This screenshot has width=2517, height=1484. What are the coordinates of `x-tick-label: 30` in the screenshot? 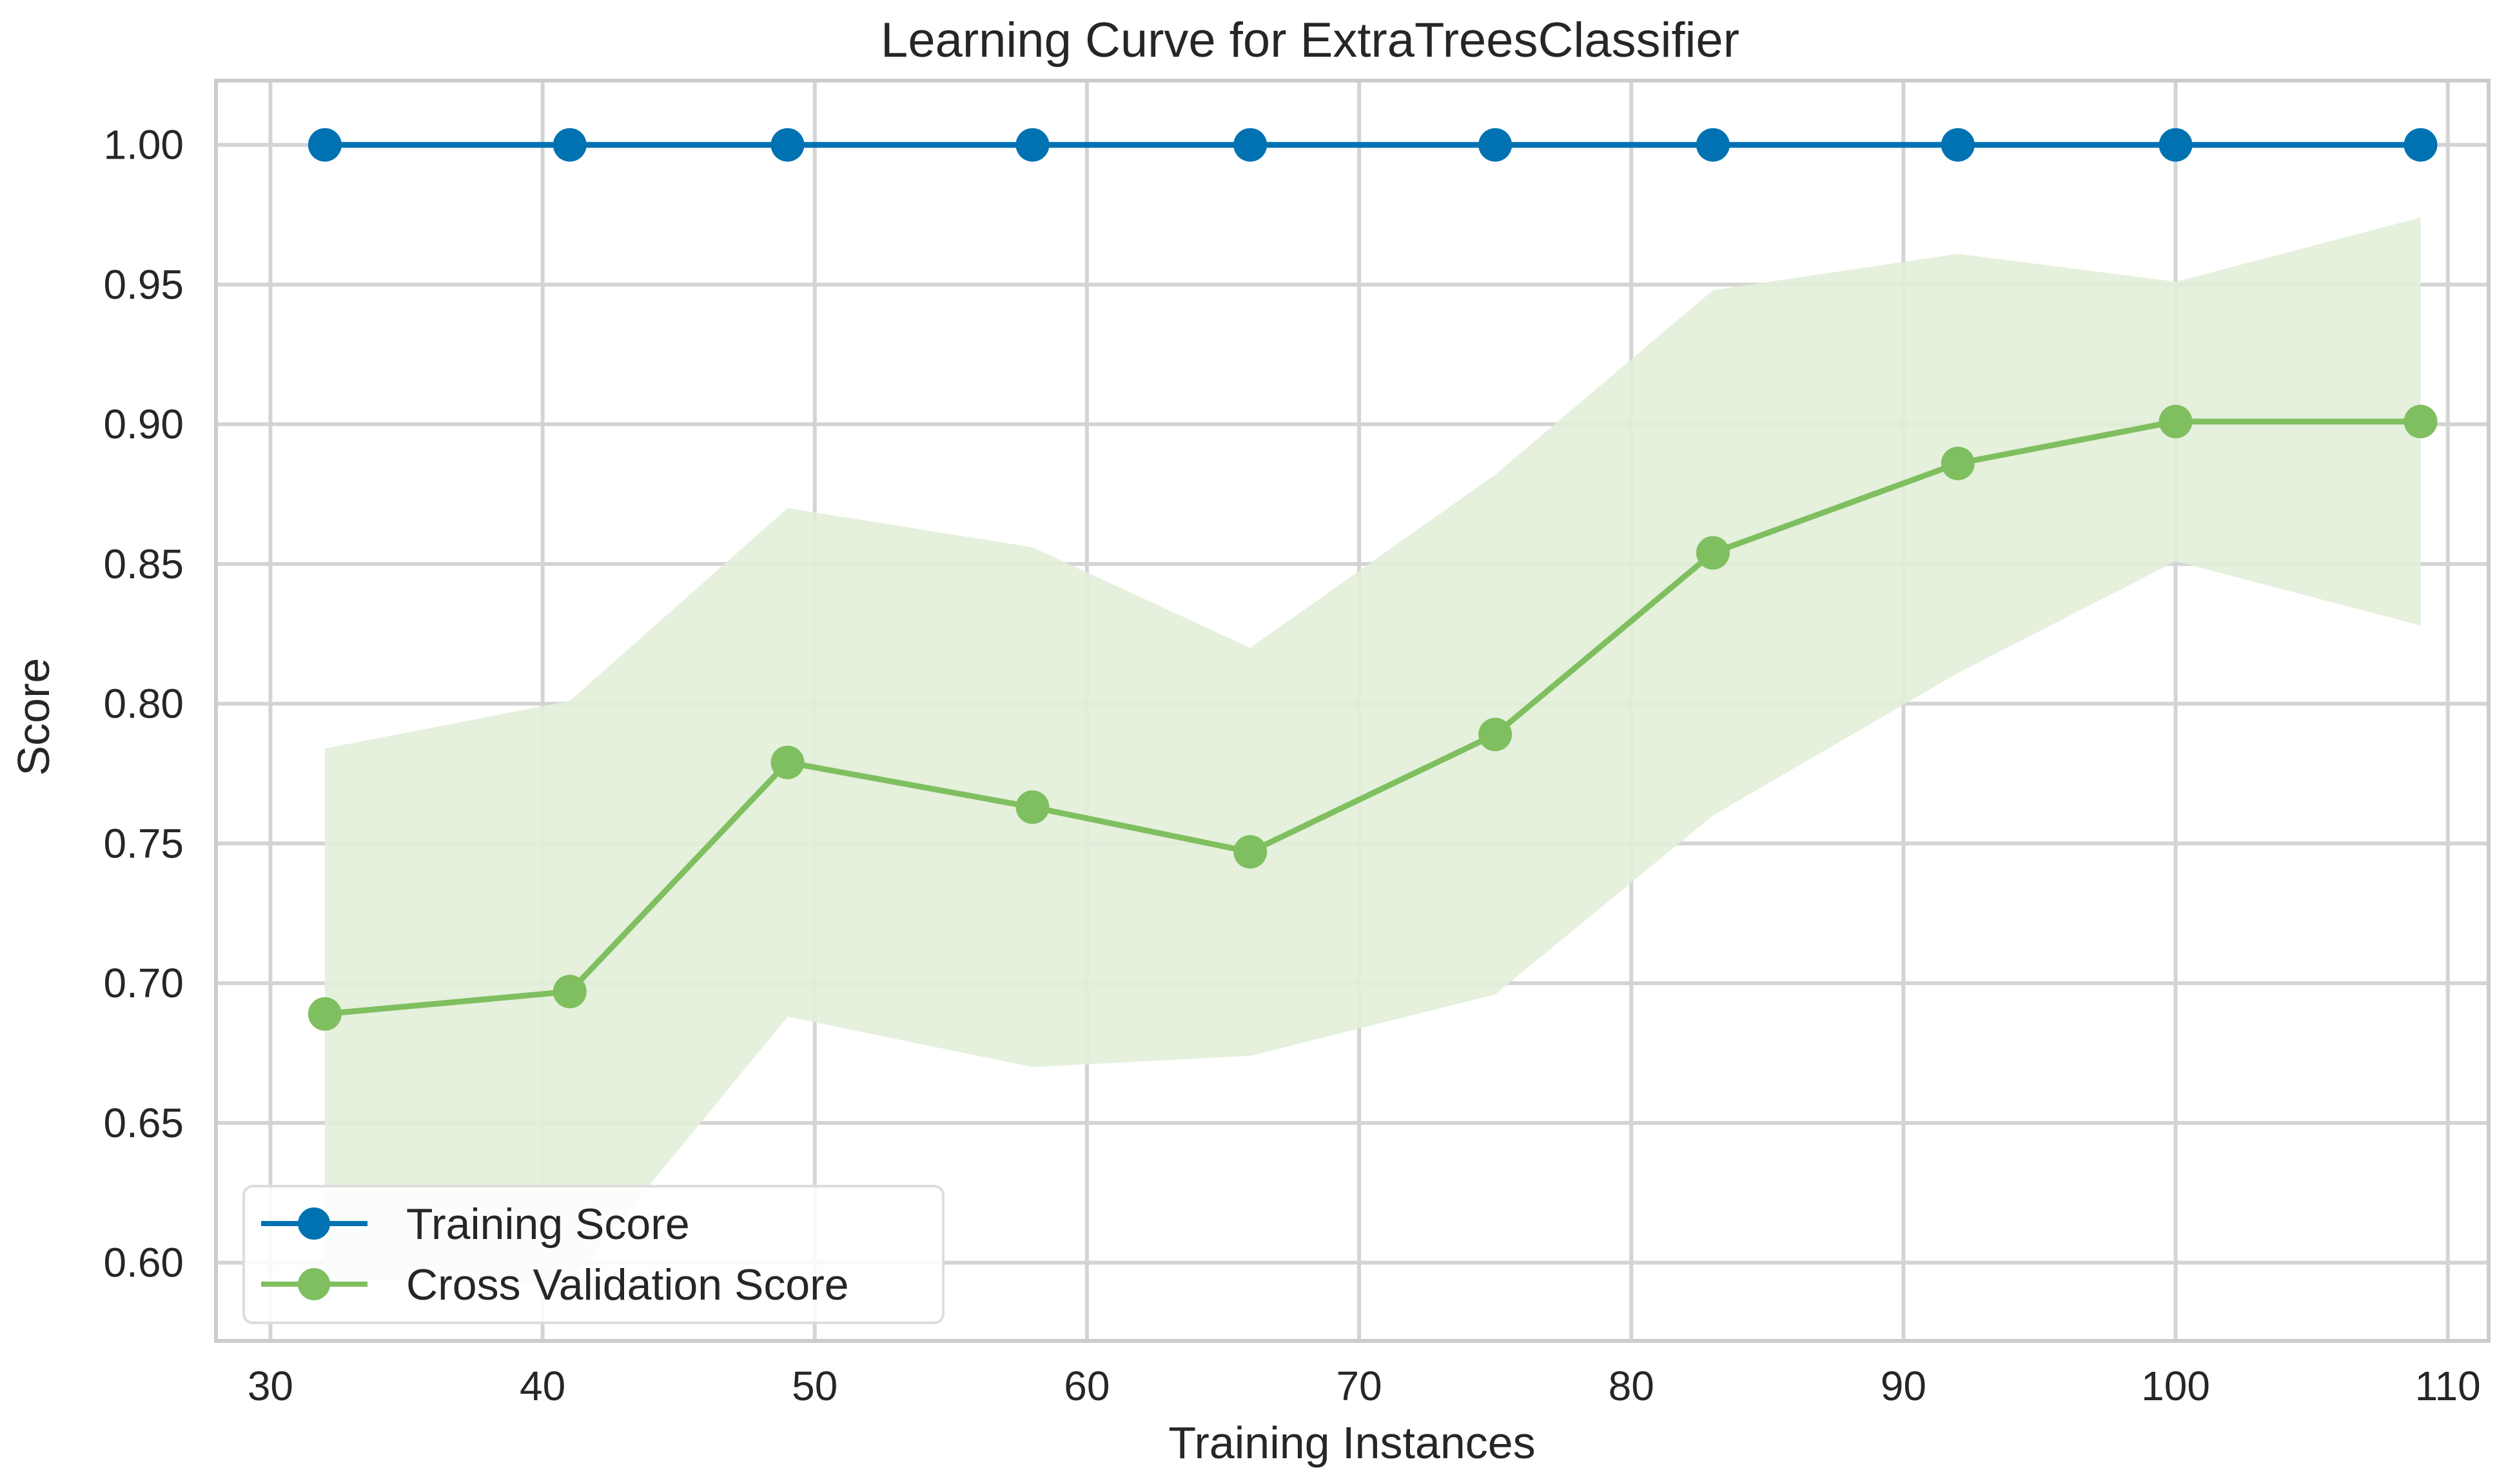 It's located at (270, 1386).